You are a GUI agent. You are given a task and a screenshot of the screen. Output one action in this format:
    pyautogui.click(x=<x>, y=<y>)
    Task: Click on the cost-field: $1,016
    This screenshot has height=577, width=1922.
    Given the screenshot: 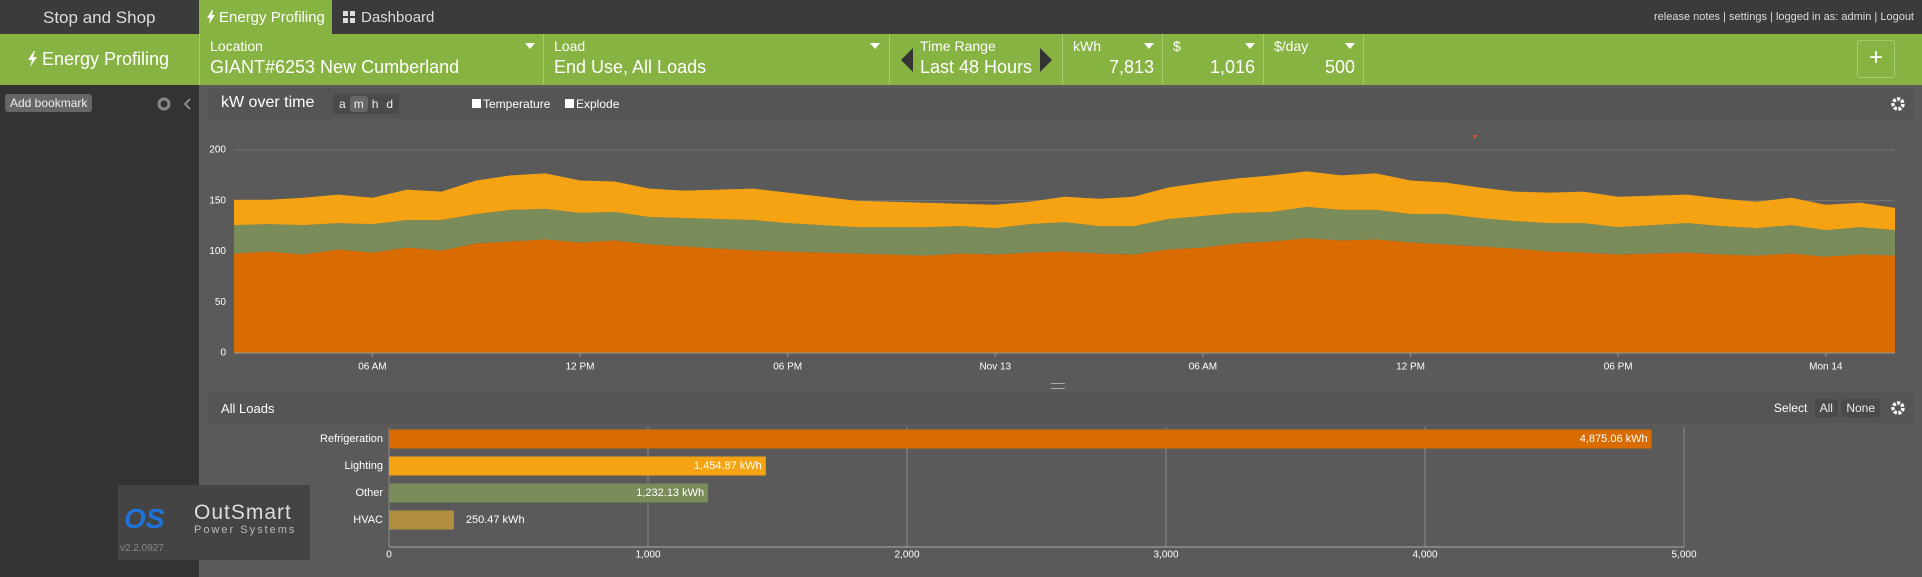 What is the action you would take?
    pyautogui.click(x=1212, y=59)
    